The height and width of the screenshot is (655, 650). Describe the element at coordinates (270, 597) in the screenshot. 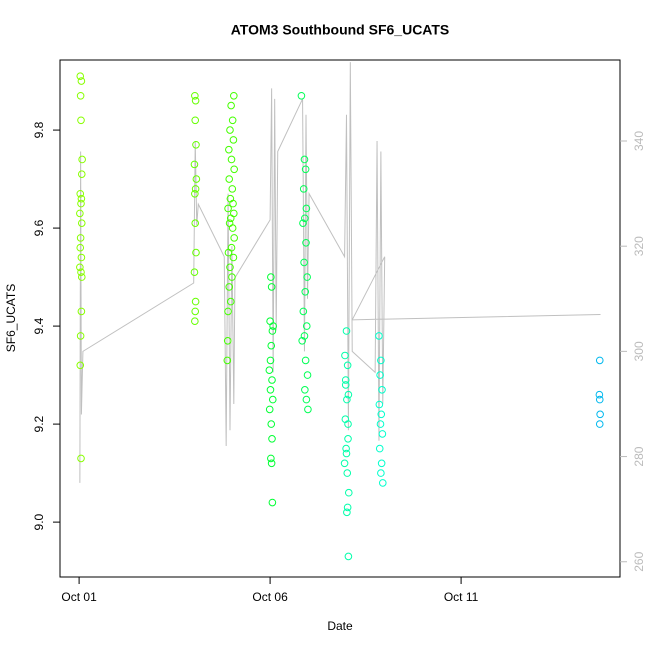

I see `x-tick-label: Oct 06` at that location.